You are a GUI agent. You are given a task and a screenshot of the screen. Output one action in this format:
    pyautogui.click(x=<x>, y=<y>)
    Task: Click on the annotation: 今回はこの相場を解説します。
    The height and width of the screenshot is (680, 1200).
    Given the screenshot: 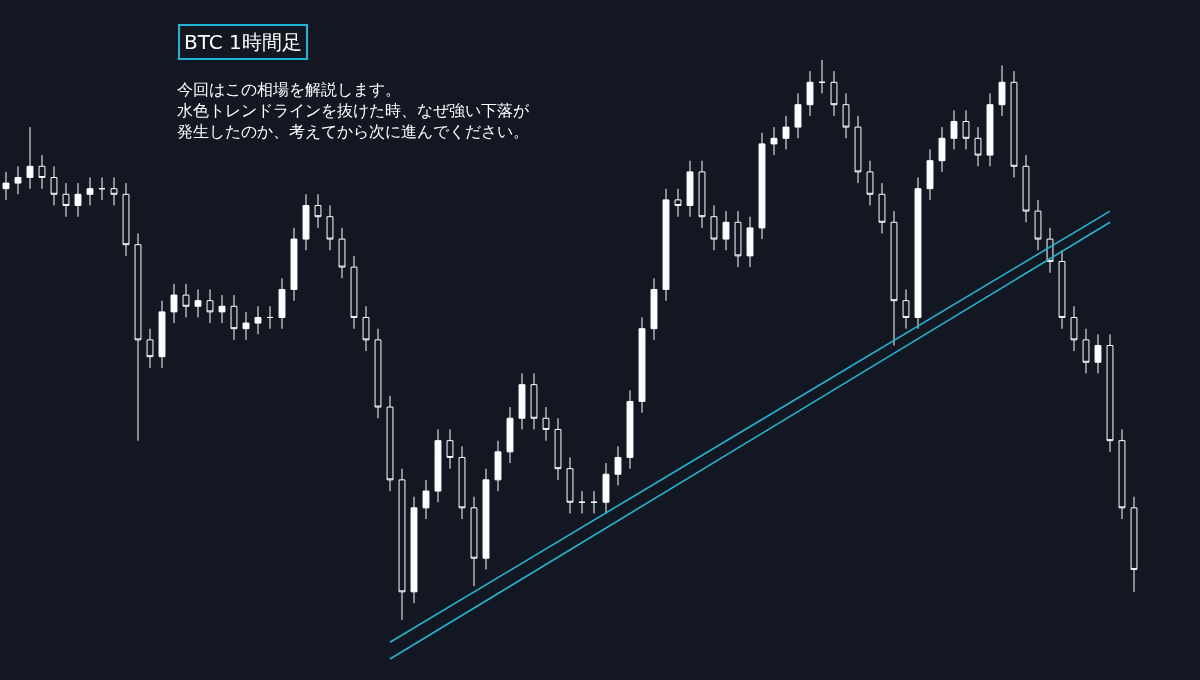 What is the action you would take?
    pyautogui.click(x=289, y=89)
    